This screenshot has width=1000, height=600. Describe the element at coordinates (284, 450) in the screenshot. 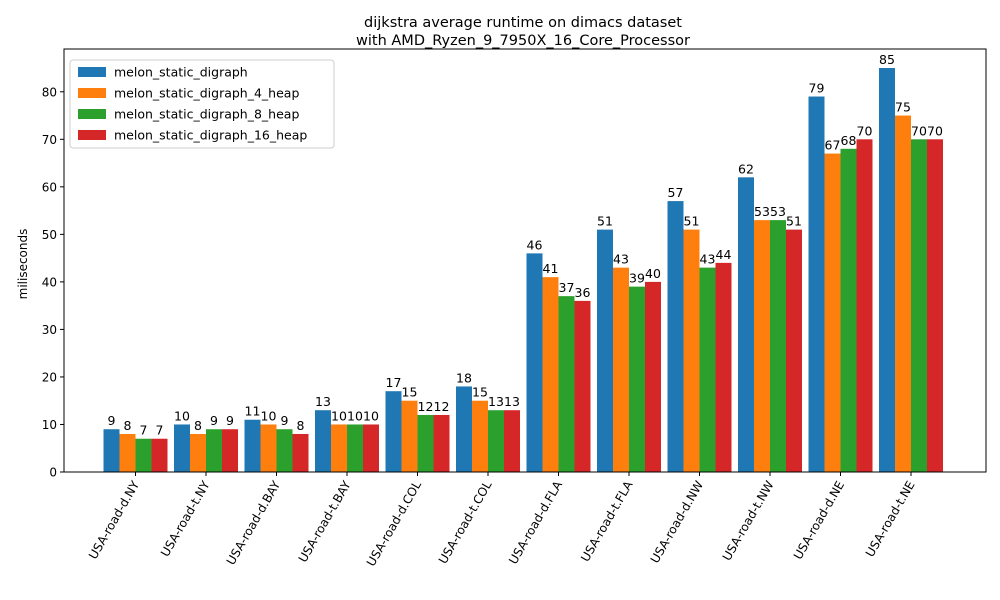

I see `bar-melon_static_digraph_8_heap-USA-road-d.BAY` at that location.